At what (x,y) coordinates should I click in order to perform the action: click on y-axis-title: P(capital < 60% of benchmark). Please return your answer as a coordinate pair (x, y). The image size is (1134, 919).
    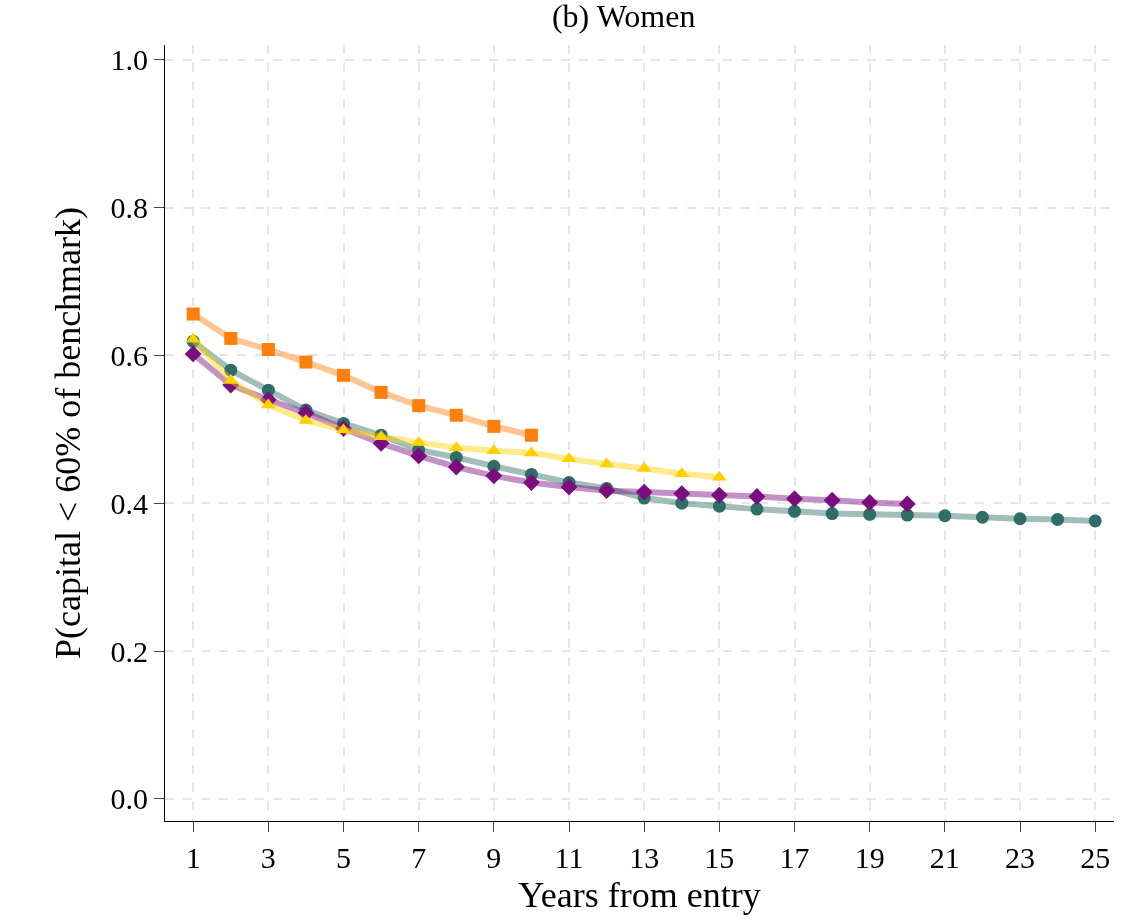
    Looking at the image, I should click on (68, 433).